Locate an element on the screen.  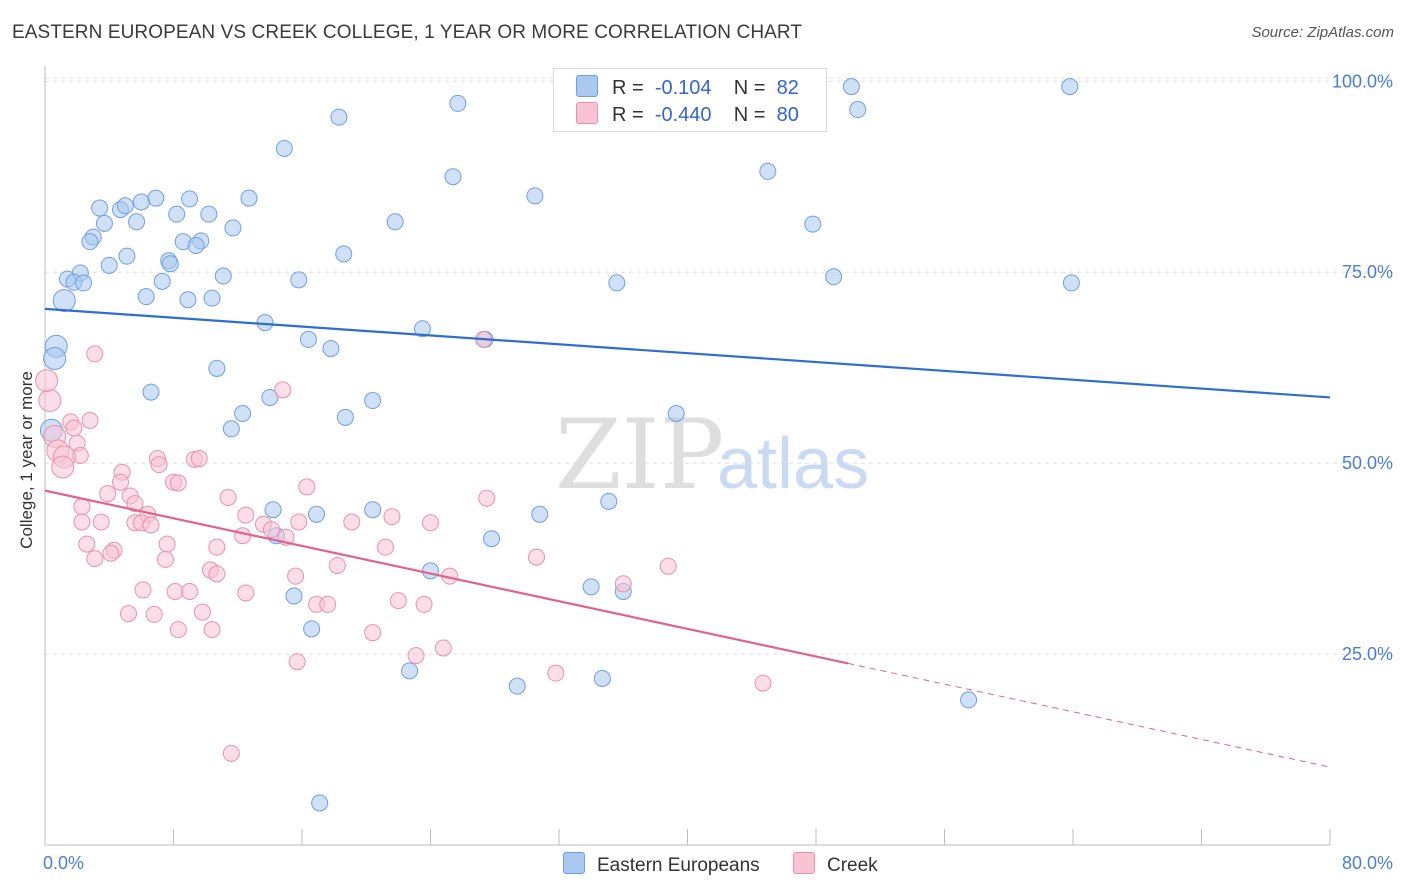
x-tick-label: 0.0% is located at coordinates (63, 863).